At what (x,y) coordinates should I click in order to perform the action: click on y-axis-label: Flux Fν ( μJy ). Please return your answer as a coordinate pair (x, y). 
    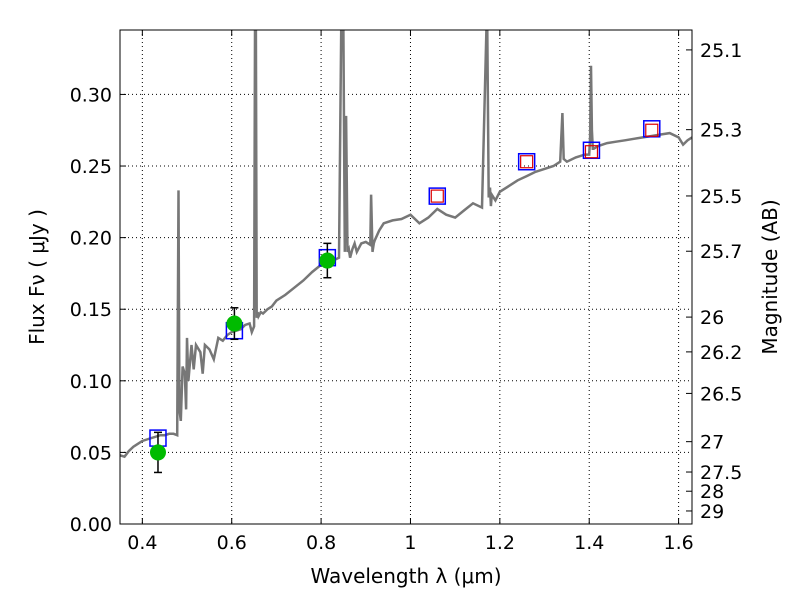
    Looking at the image, I should click on (37, 277).